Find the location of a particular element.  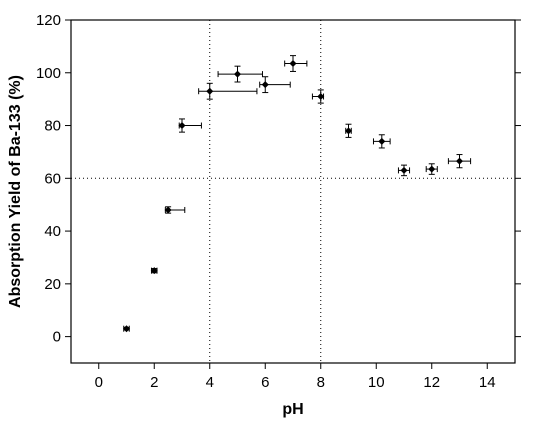

x-tick-label: 4 is located at coordinates (210, 382).